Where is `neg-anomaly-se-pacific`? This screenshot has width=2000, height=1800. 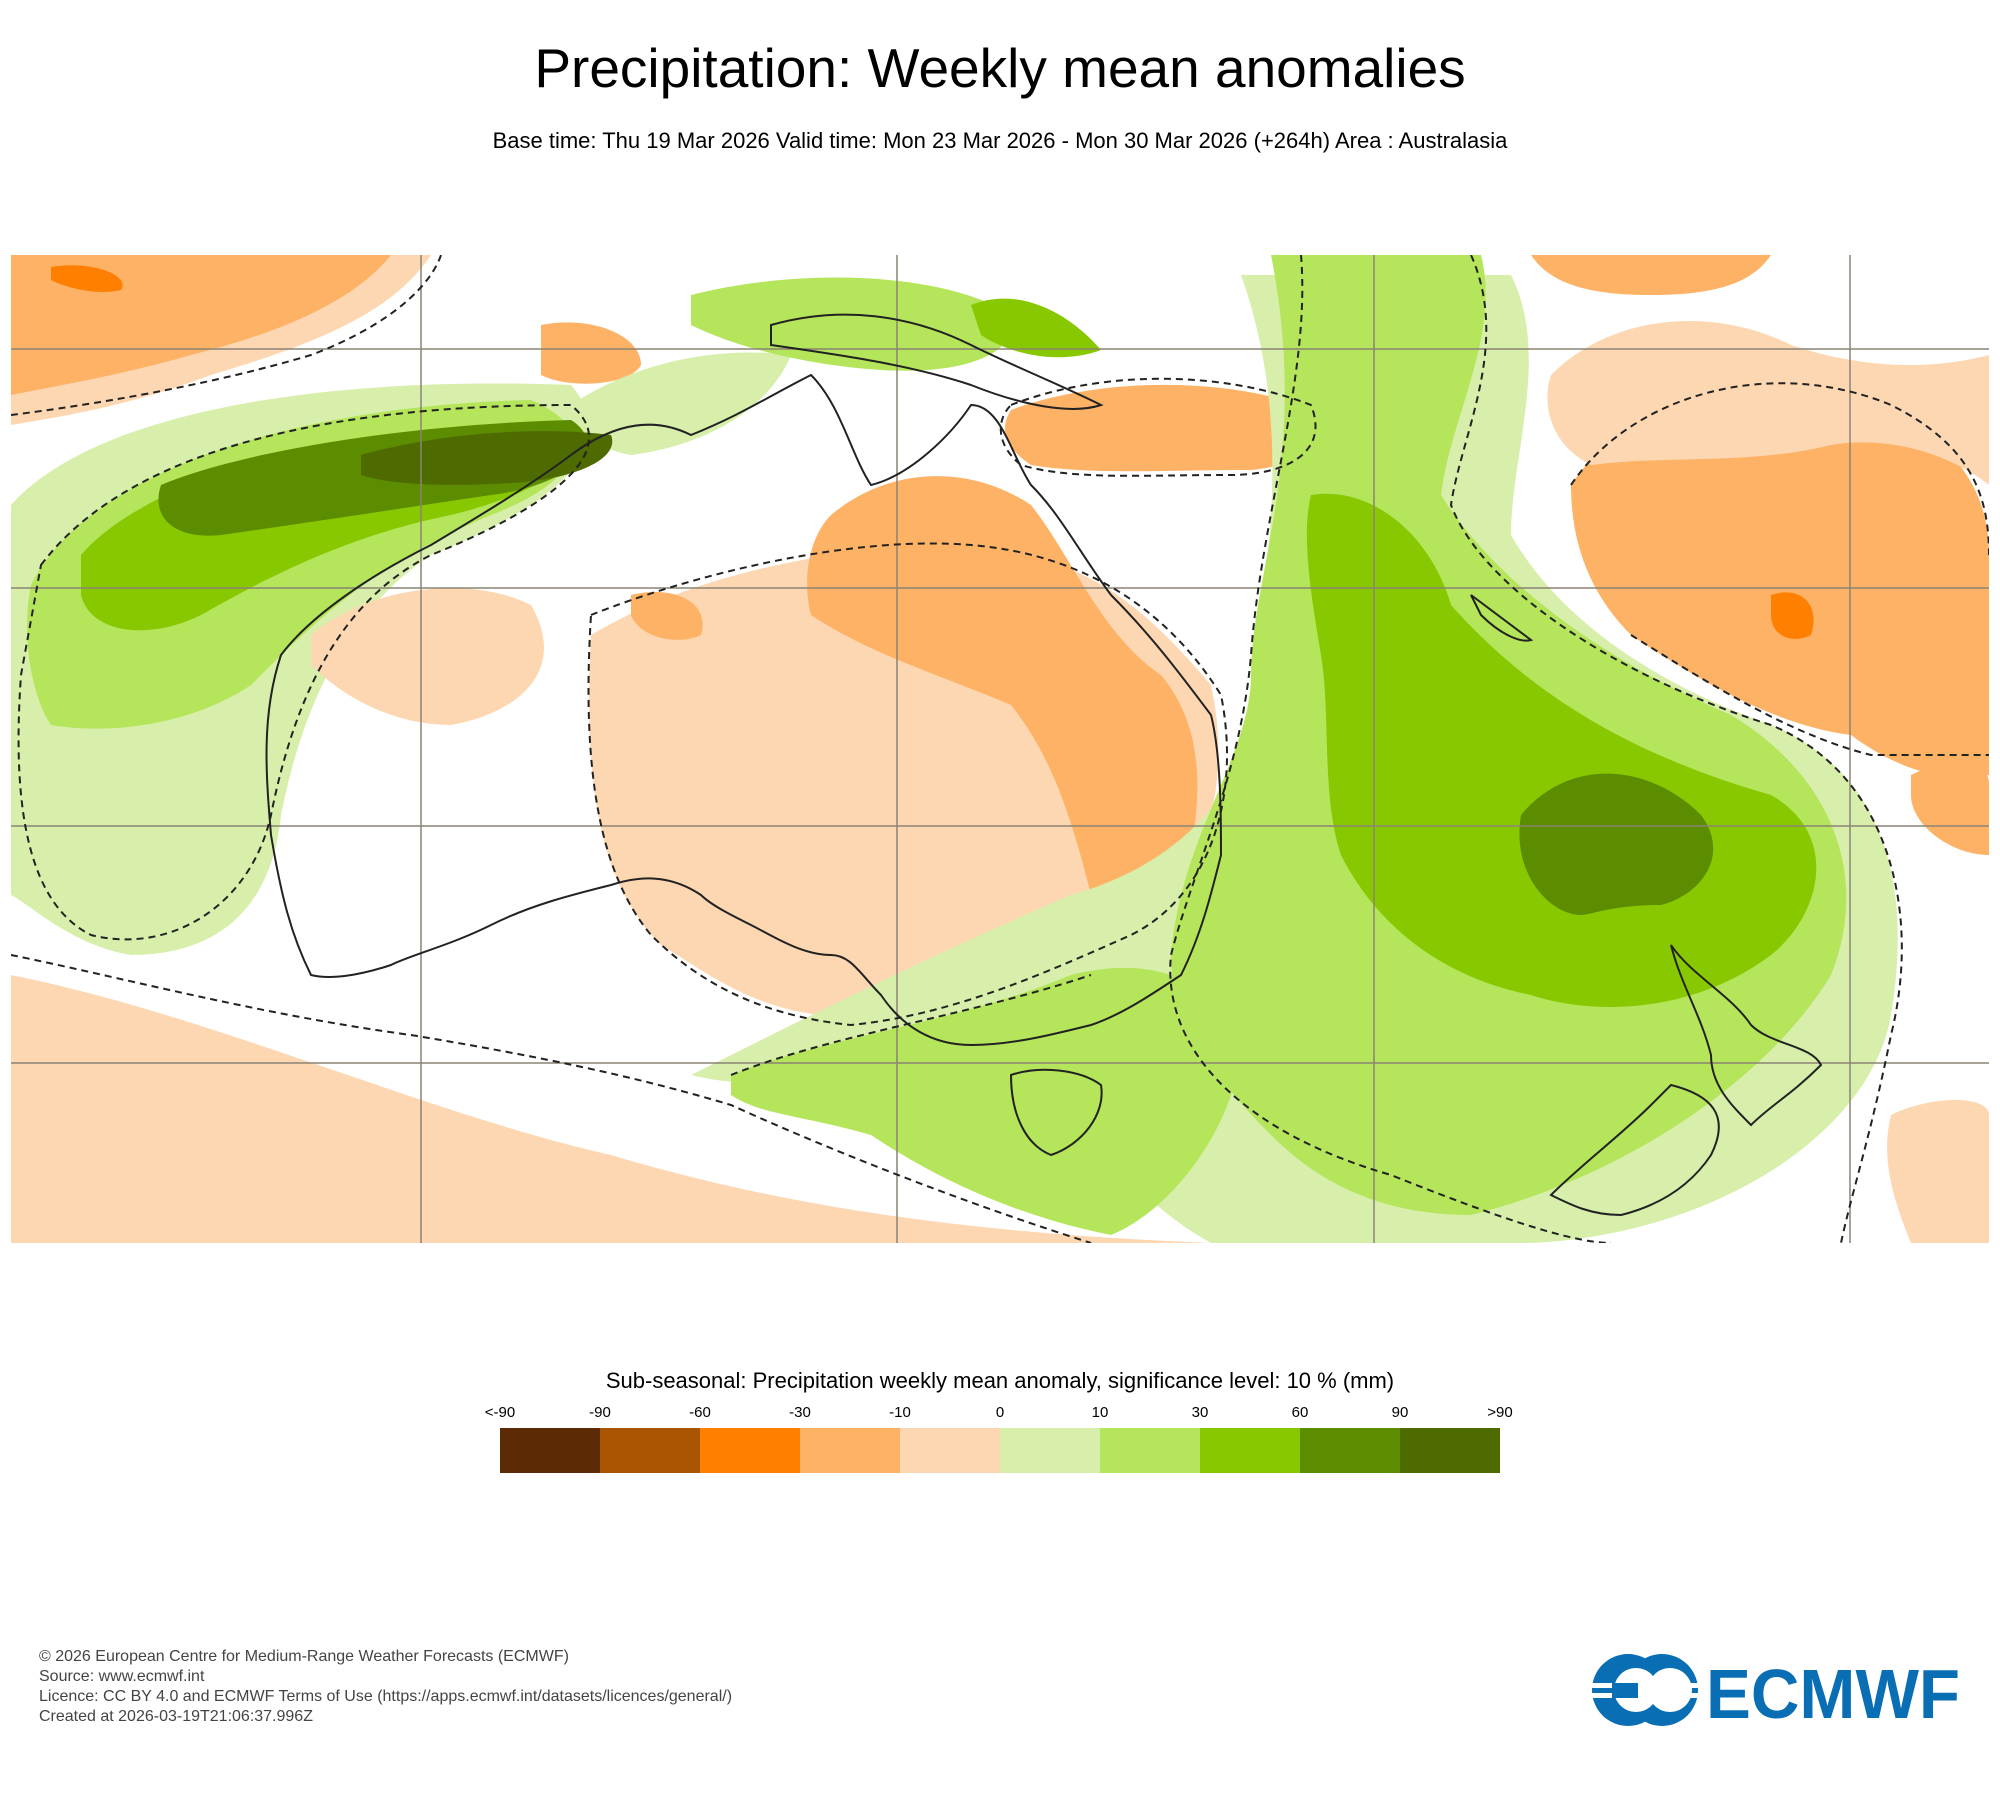 neg-anomaly-se-pacific is located at coordinates (1780, 582).